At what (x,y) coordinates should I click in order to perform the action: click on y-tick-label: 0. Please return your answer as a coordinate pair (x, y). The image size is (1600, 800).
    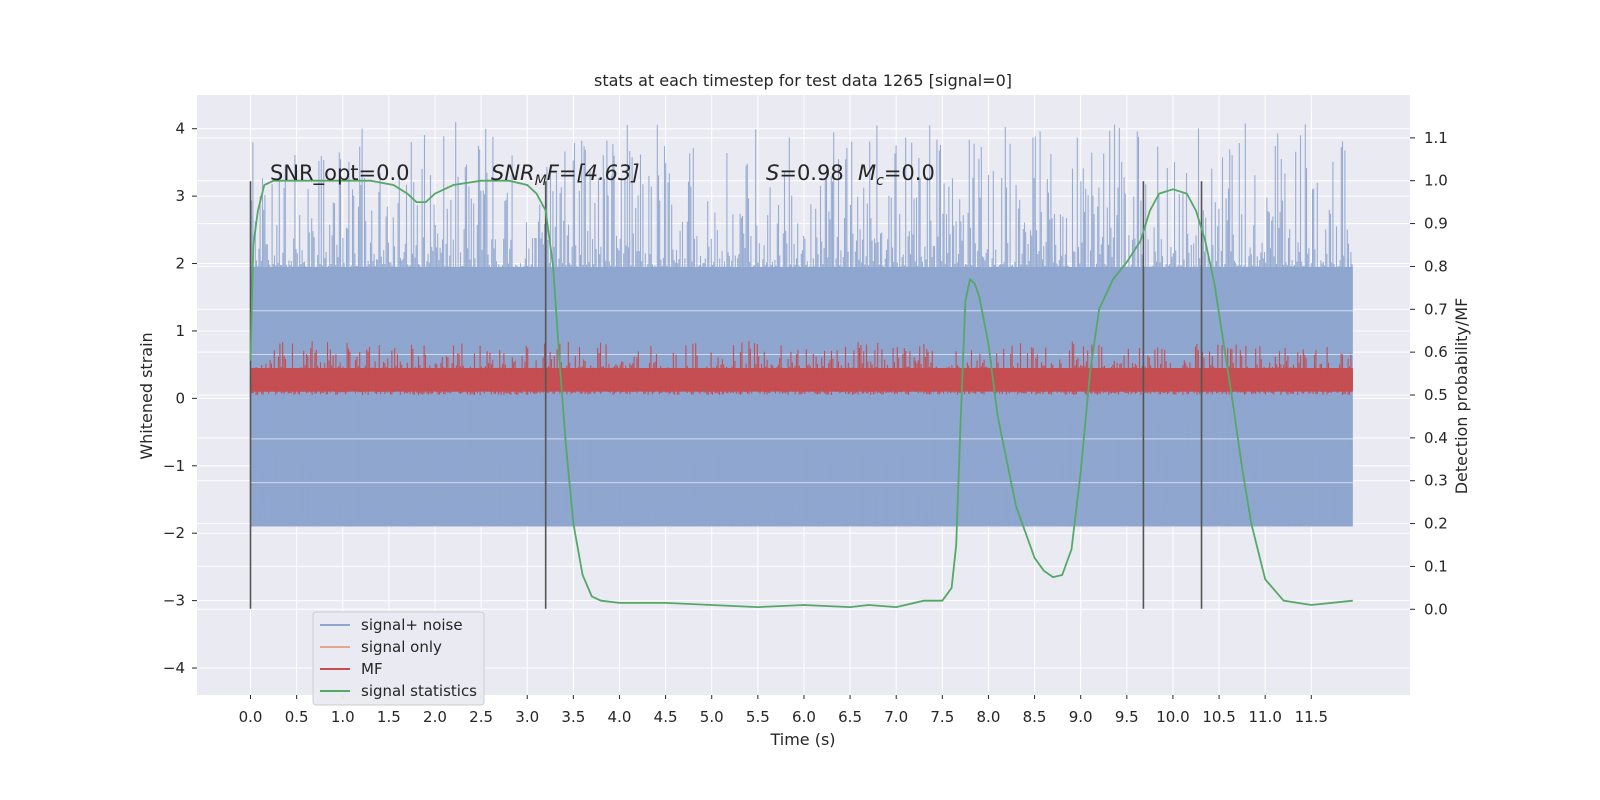
    Looking at the image, I should click on (180, 398).